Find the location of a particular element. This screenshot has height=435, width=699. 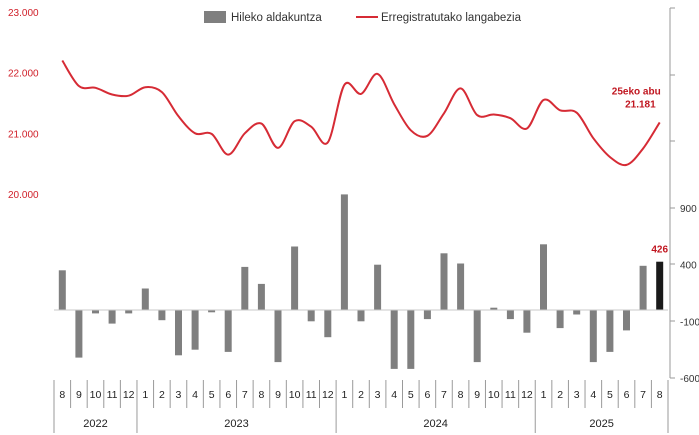

last-line-label-period: 25eko abu is located at coordinates (636, 91).